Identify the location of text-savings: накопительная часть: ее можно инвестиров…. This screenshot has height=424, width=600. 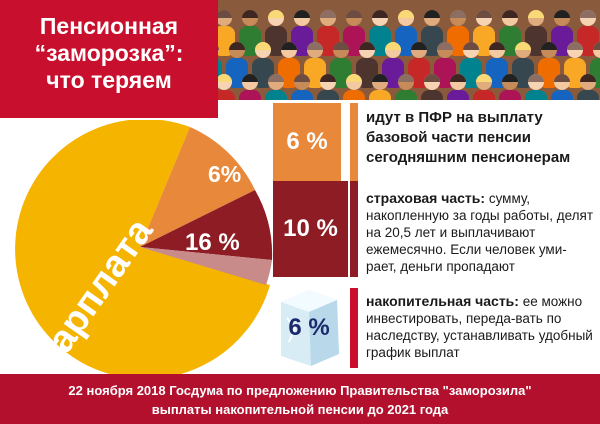
(480, 327).